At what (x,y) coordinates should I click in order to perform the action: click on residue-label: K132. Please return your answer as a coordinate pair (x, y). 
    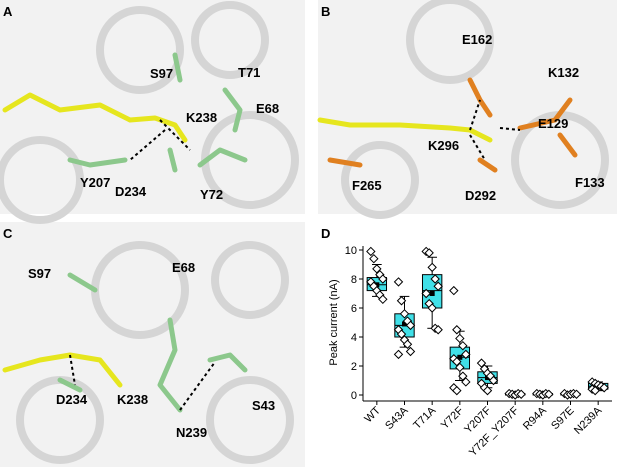
    Looking at the image, I should click on (563, 72).